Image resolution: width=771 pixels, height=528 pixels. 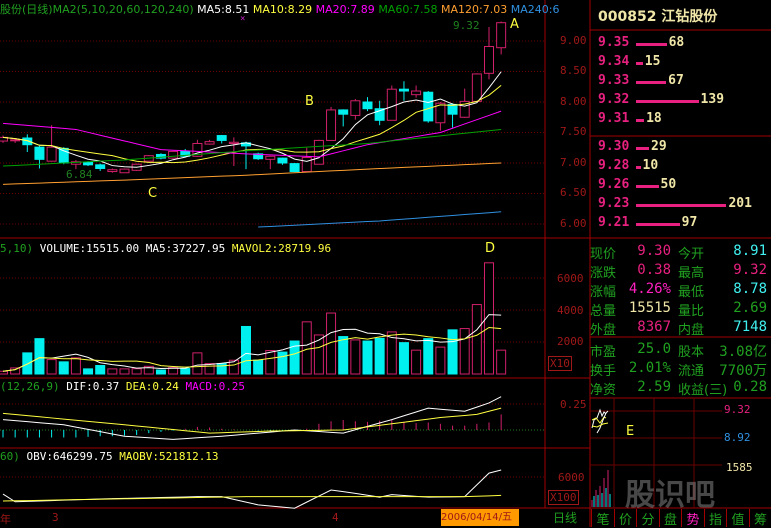 What do you see at coordinates (603, 309) in the screenshot?
I see `quote-label: 总量` at bounding box center [603, 309].